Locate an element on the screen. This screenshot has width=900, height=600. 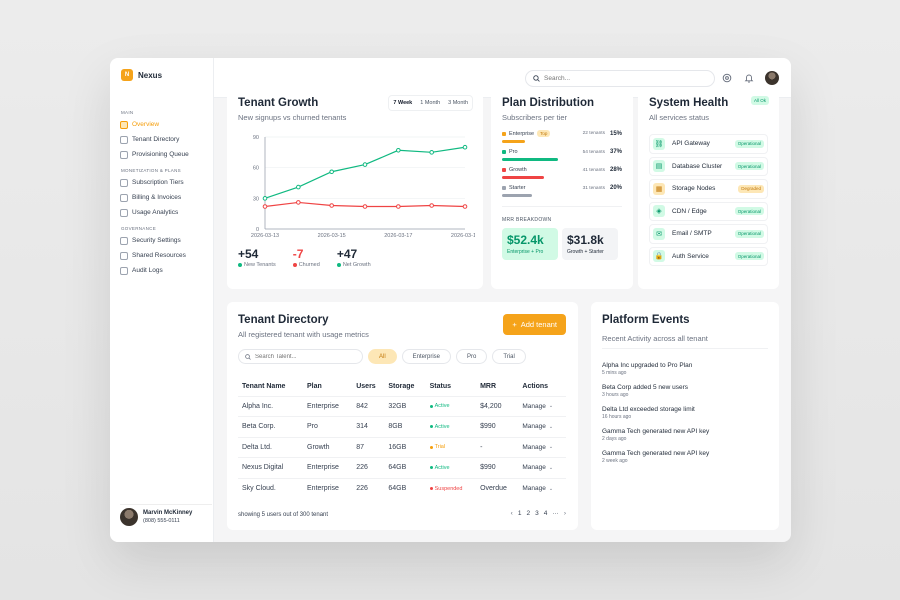
table-row: Beta Corp. Pro 314 8GB Active $990 Manage ⌄ is located at coordinates (402, 426).